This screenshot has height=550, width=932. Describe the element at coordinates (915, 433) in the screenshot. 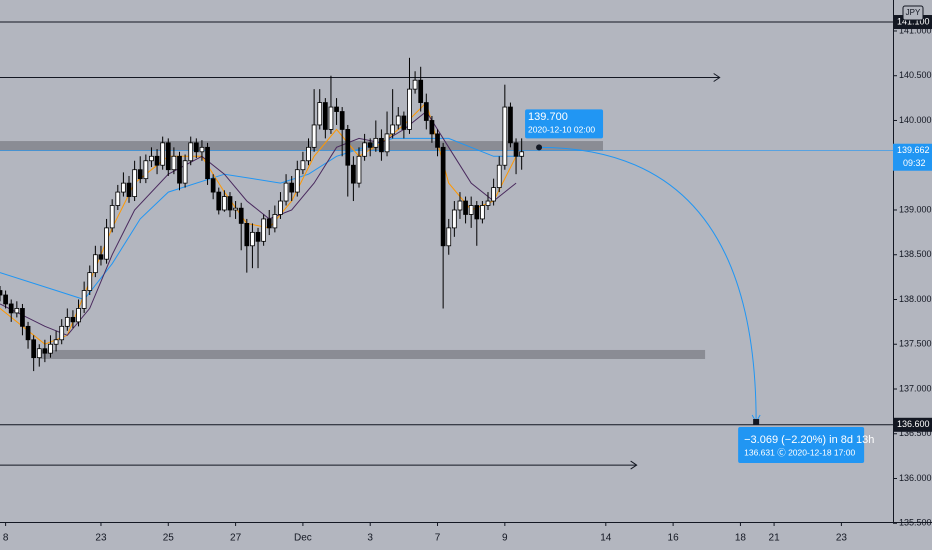

I see `y-tick-label: 136.500` at that location.